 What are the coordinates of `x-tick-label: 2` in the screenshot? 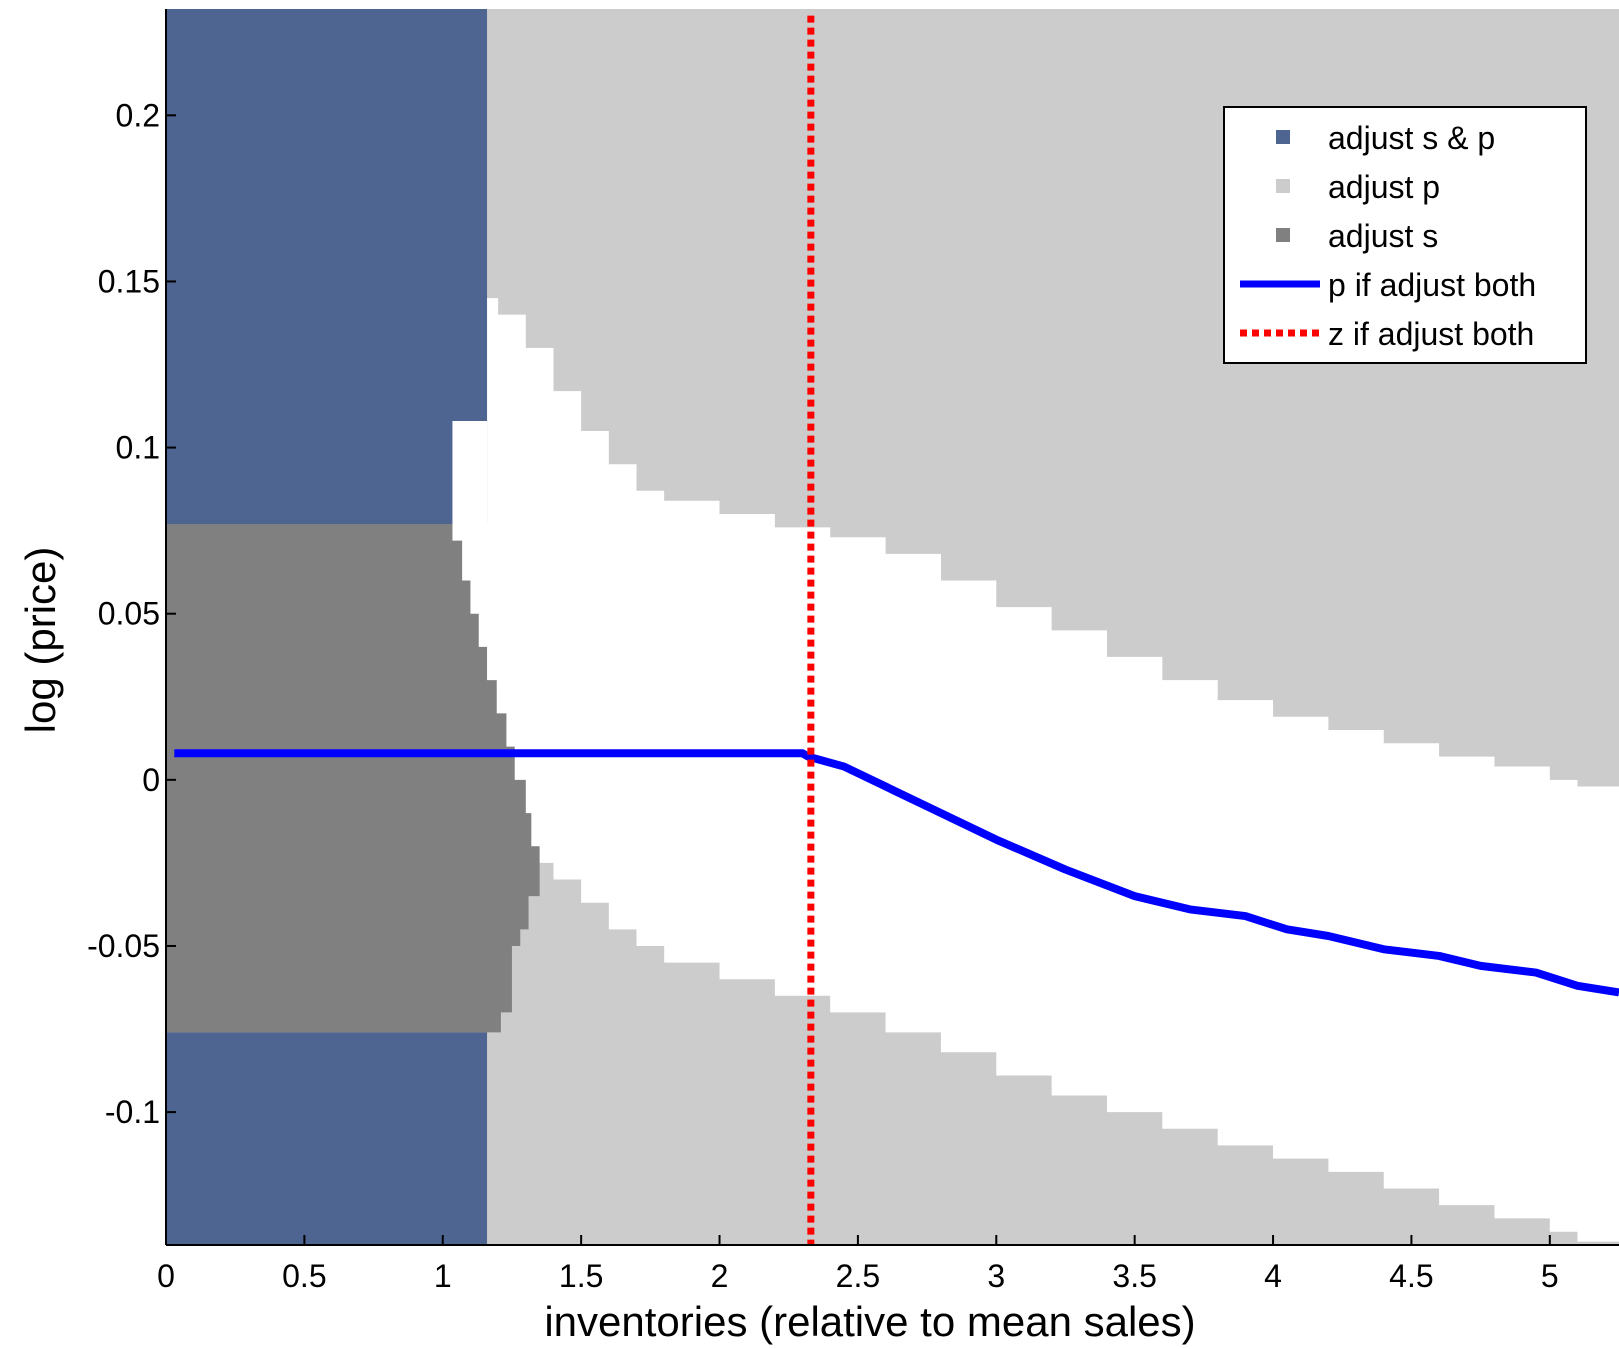 It's located at (720, 1276).